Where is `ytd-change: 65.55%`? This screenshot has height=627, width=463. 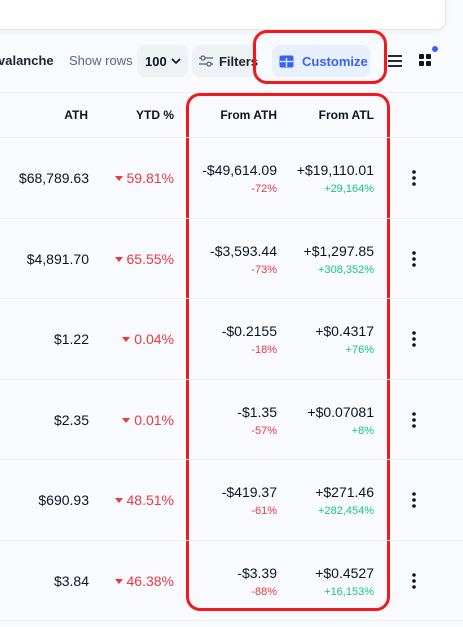
ytd-change: 65.55% is located at coordinates (144, 259).